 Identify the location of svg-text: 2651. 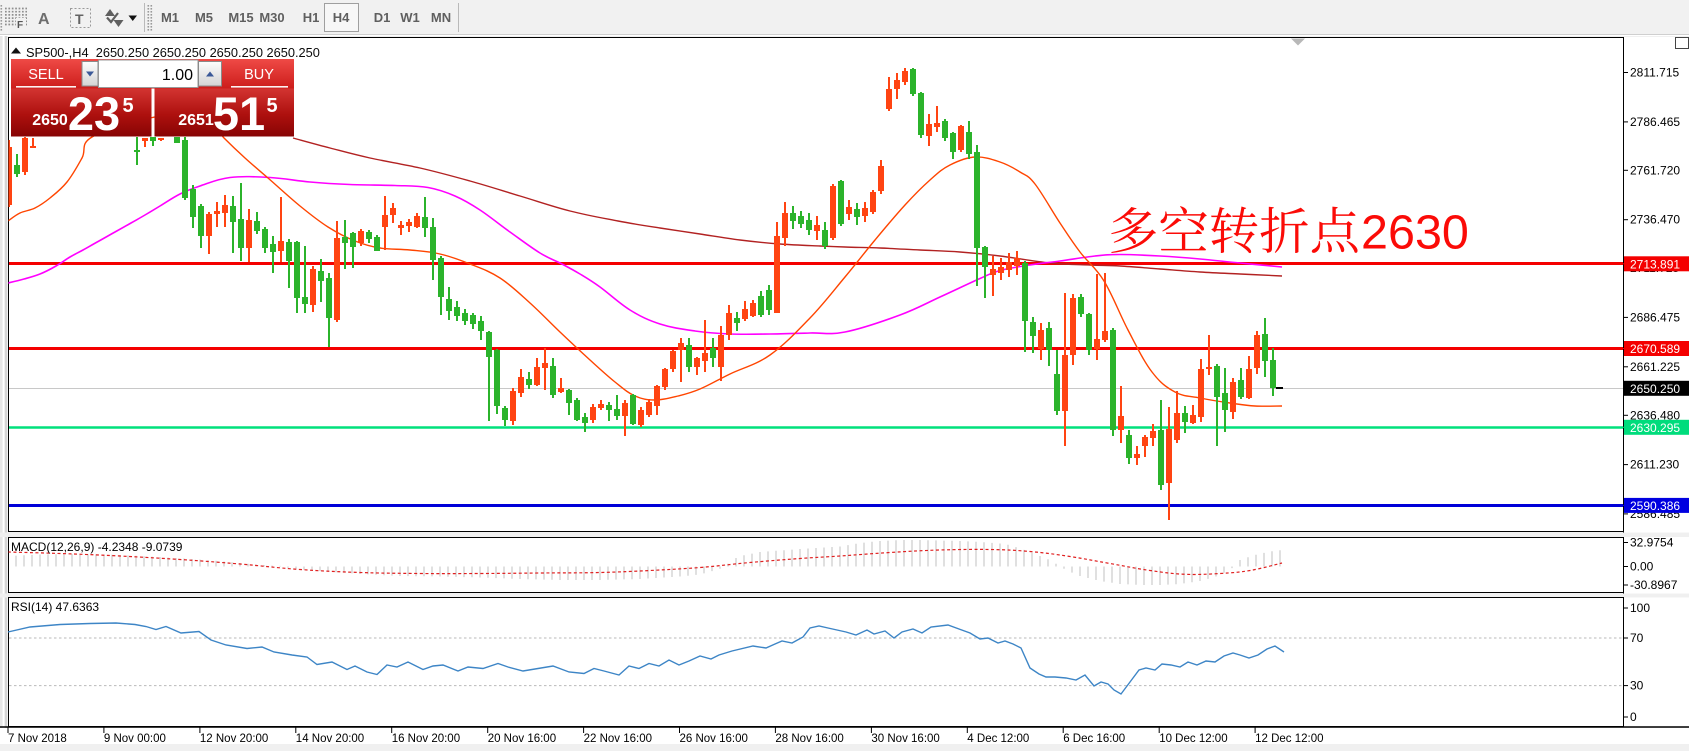
(196, 120).